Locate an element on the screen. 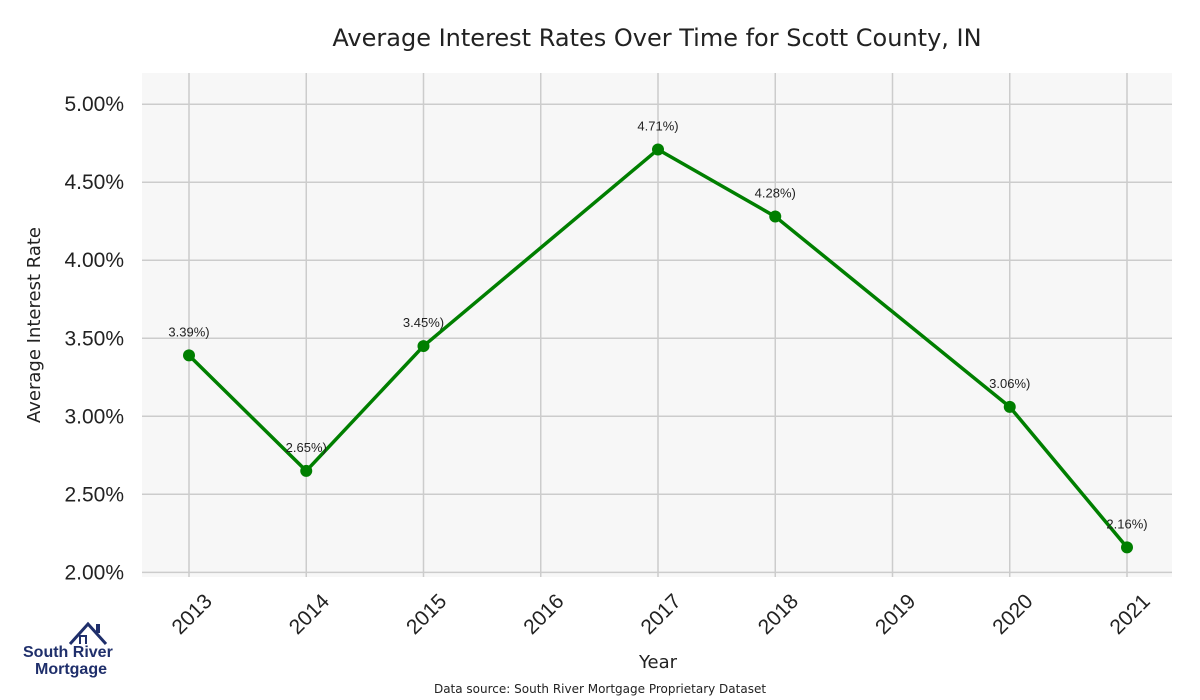  y-axis-ticks: 2.00% 2.50% 3.00% 3.50% 4.00% 4.50% 5.00% is located at coordinates (94, 338).